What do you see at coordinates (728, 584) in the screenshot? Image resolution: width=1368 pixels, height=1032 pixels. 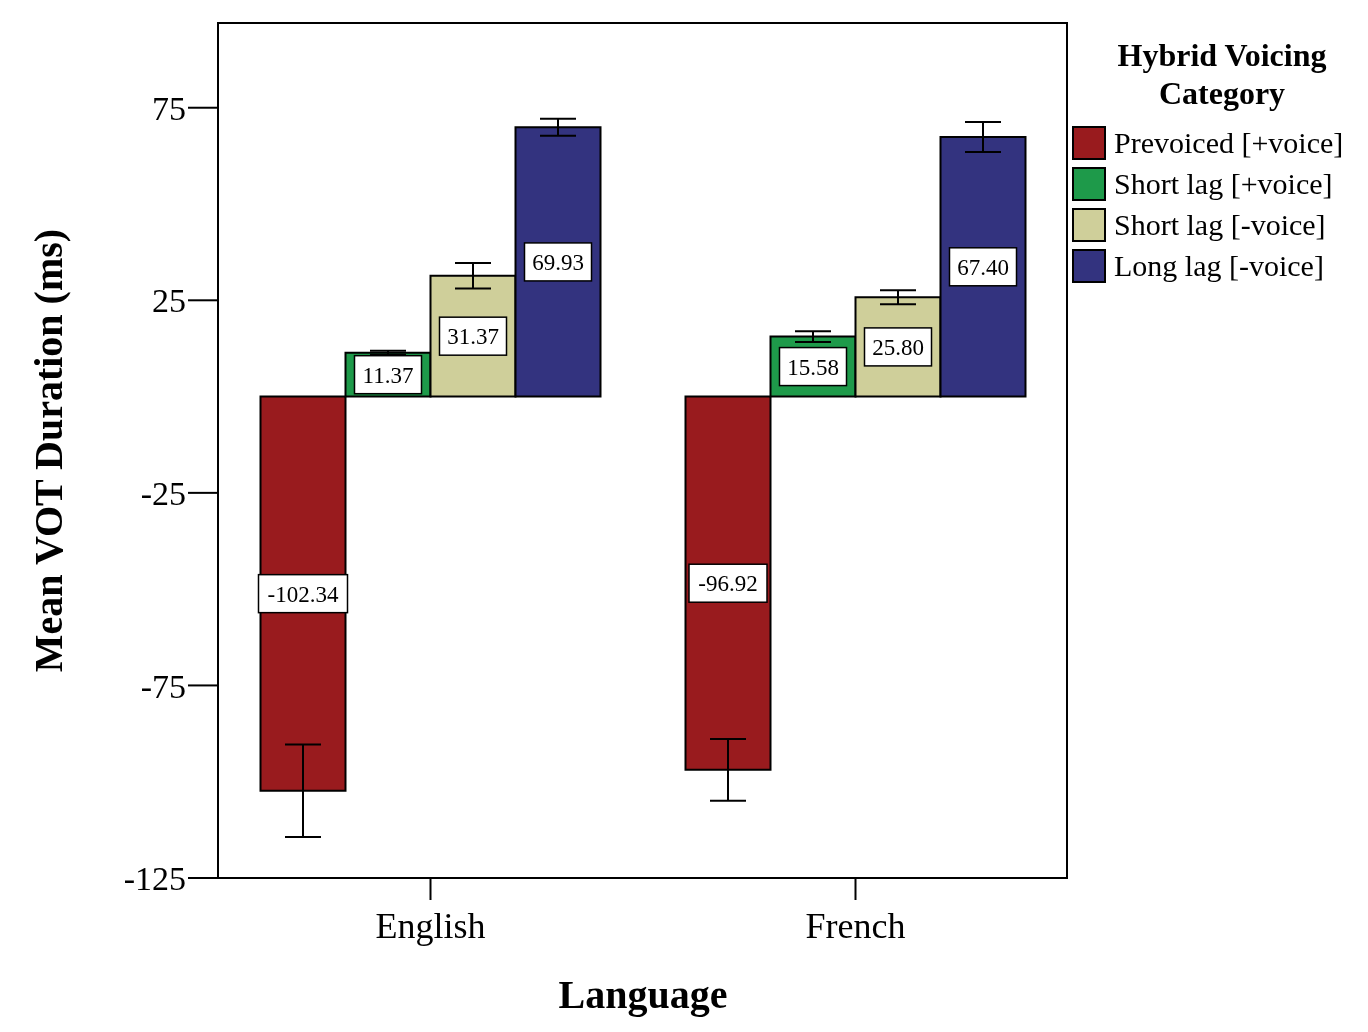 I see `data-label: -96.92` at bounding box center [728, 584].